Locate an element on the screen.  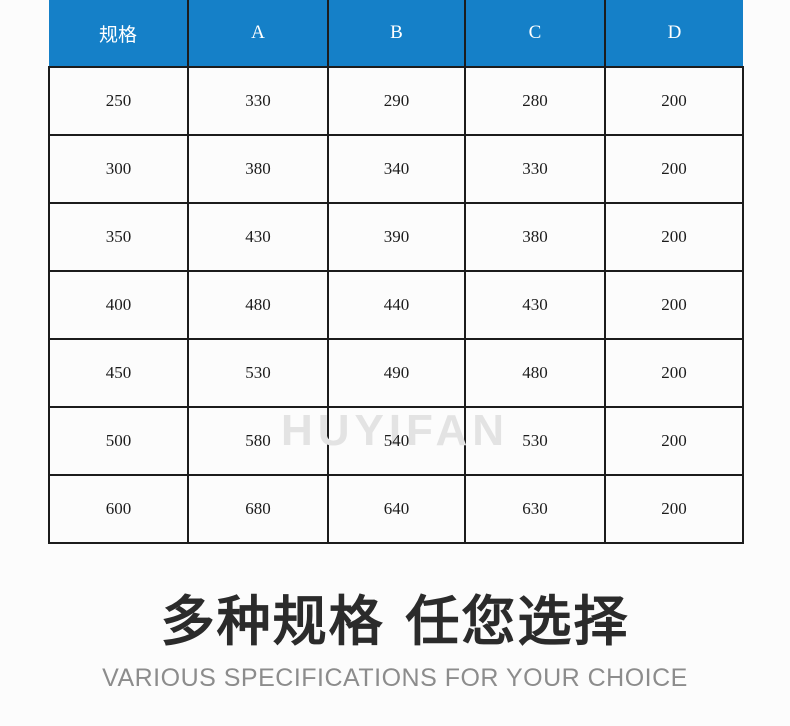
cell-b: 440 is located at coordinates (397, 305).